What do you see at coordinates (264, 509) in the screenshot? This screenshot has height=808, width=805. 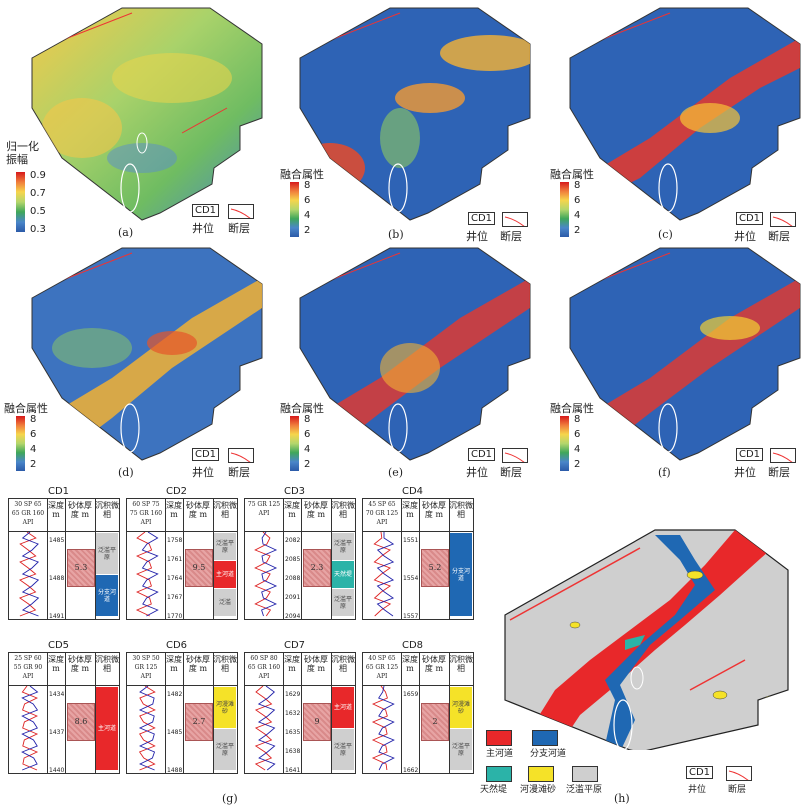 I see `curve-scale: 75 GR 125 API` at bounding box center [264, 509].